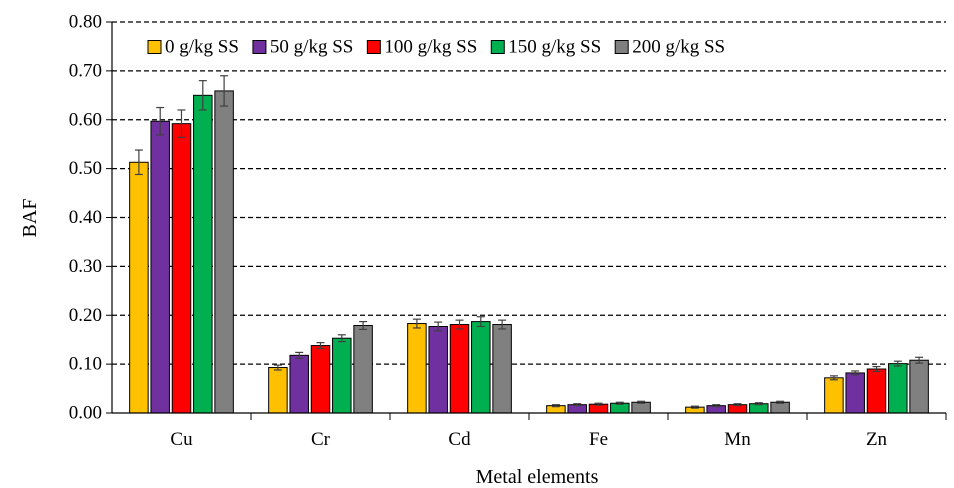  I want to click on legend-label: 200 g/kg SS, so click(678, 47).